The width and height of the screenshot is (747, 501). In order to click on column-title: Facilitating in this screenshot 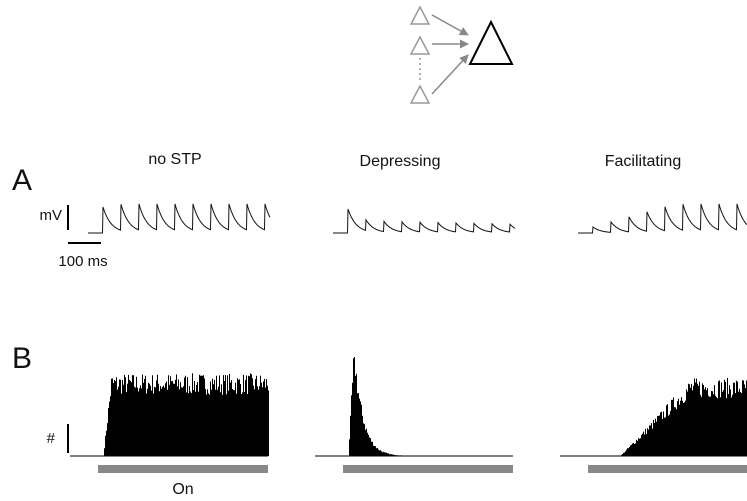, I will do `click(643, 161)`.